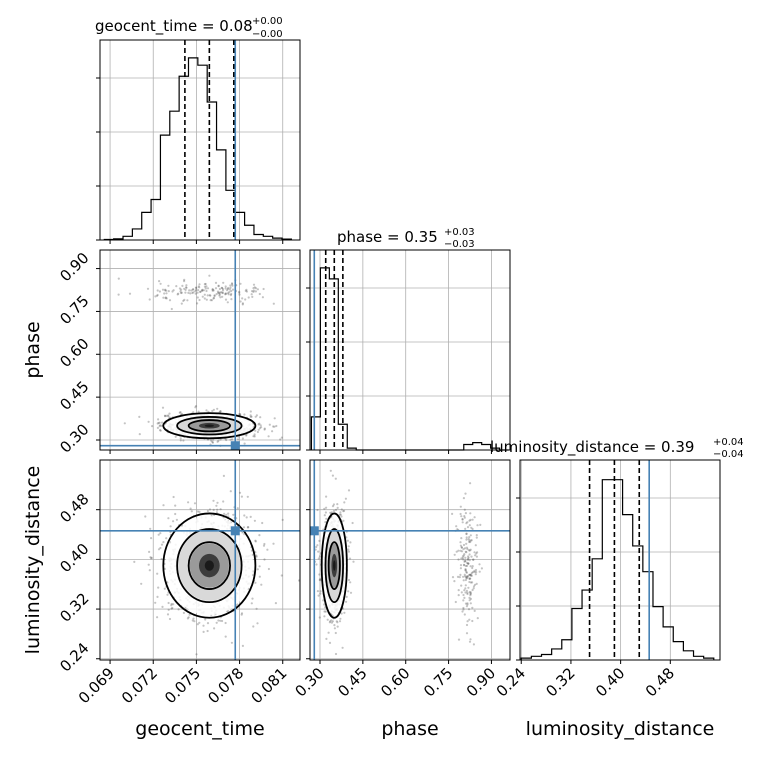 The height and width of the screenshot is (760, 760). Describe the element at coordinates (139, 685) in the screenshot. I see `xtick-label-geocent-time: 0.072` at that location.